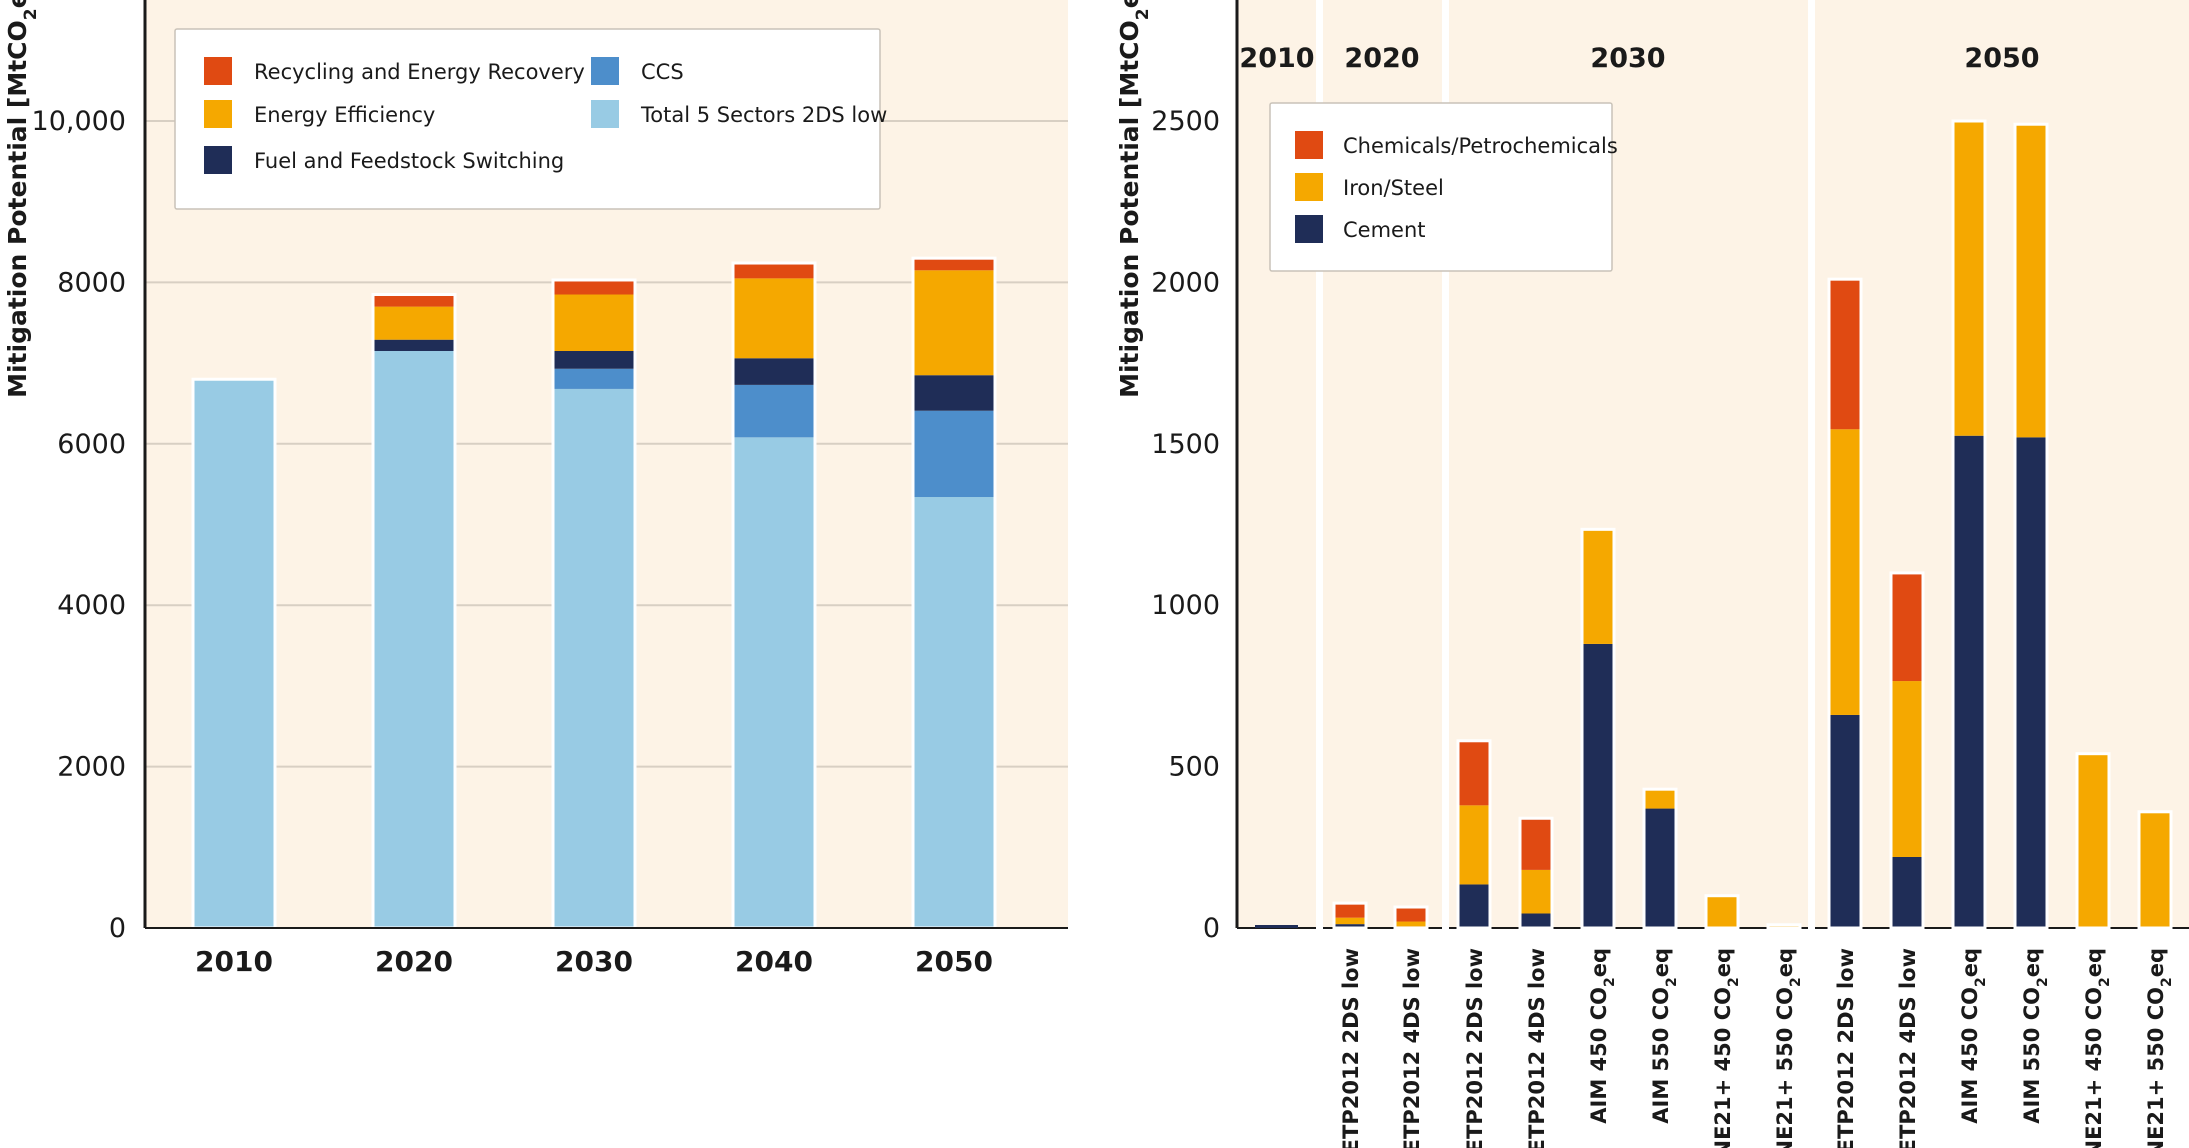 The width and height of the screenshot is (2189, 1148). What do you see at coordinates (1276, 58) in the screenshot?
I see `right-group-label: 2010` at bounding box center [1276, 58].